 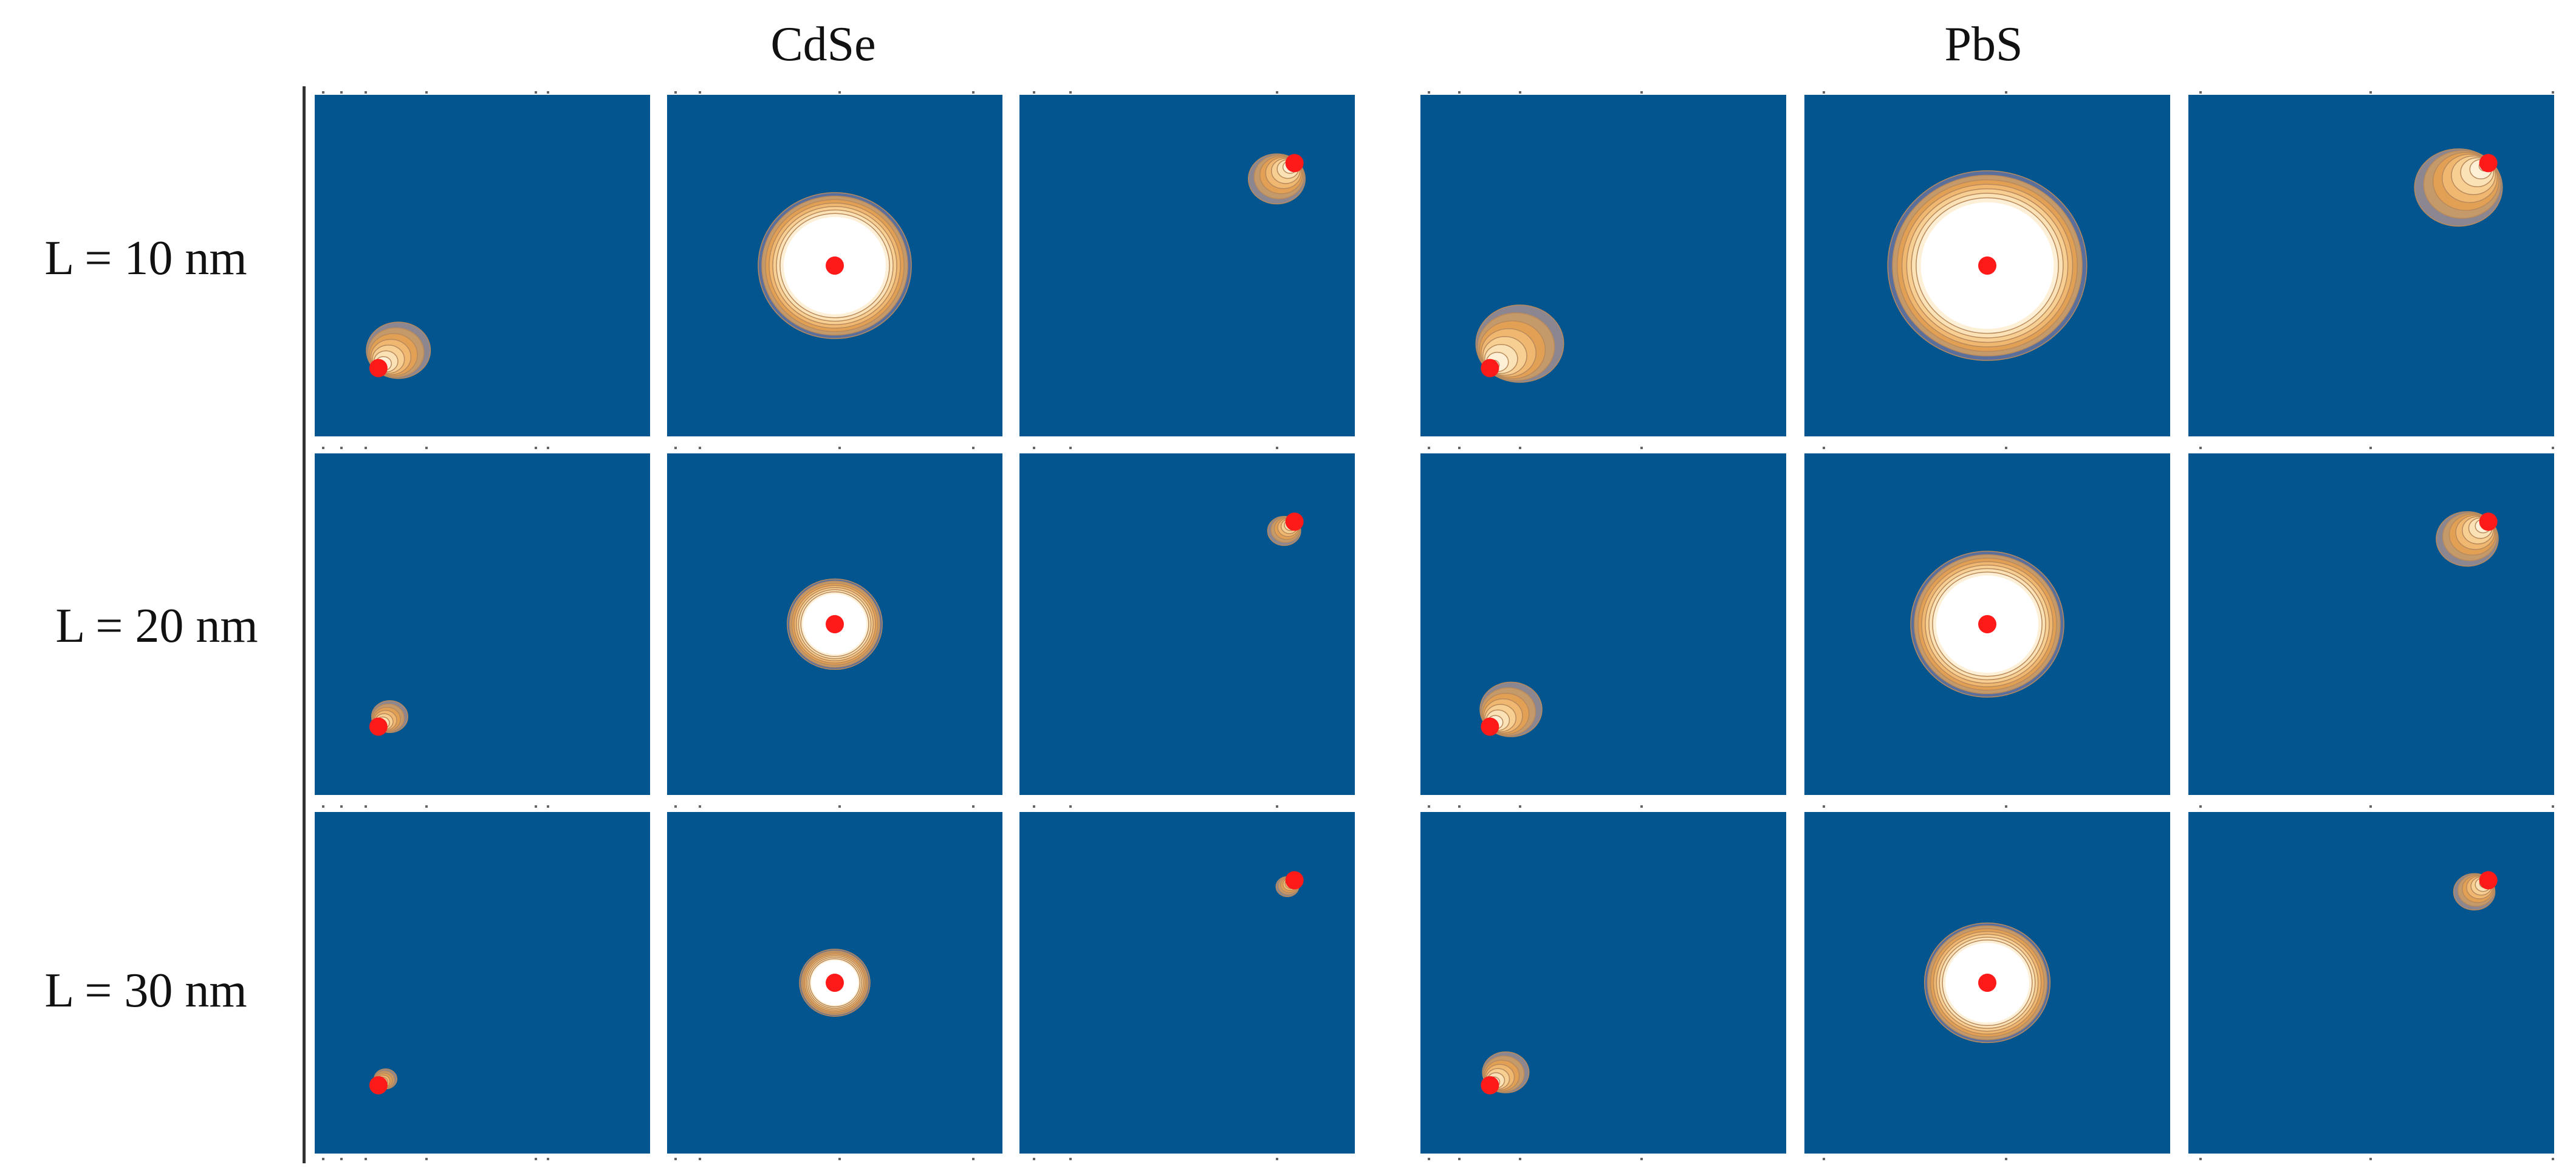 What do you see at coordinates (483, 624) in the screenshot?
I see `contour-panel-cdse-r2-c1` at bounding box center [483, 624].